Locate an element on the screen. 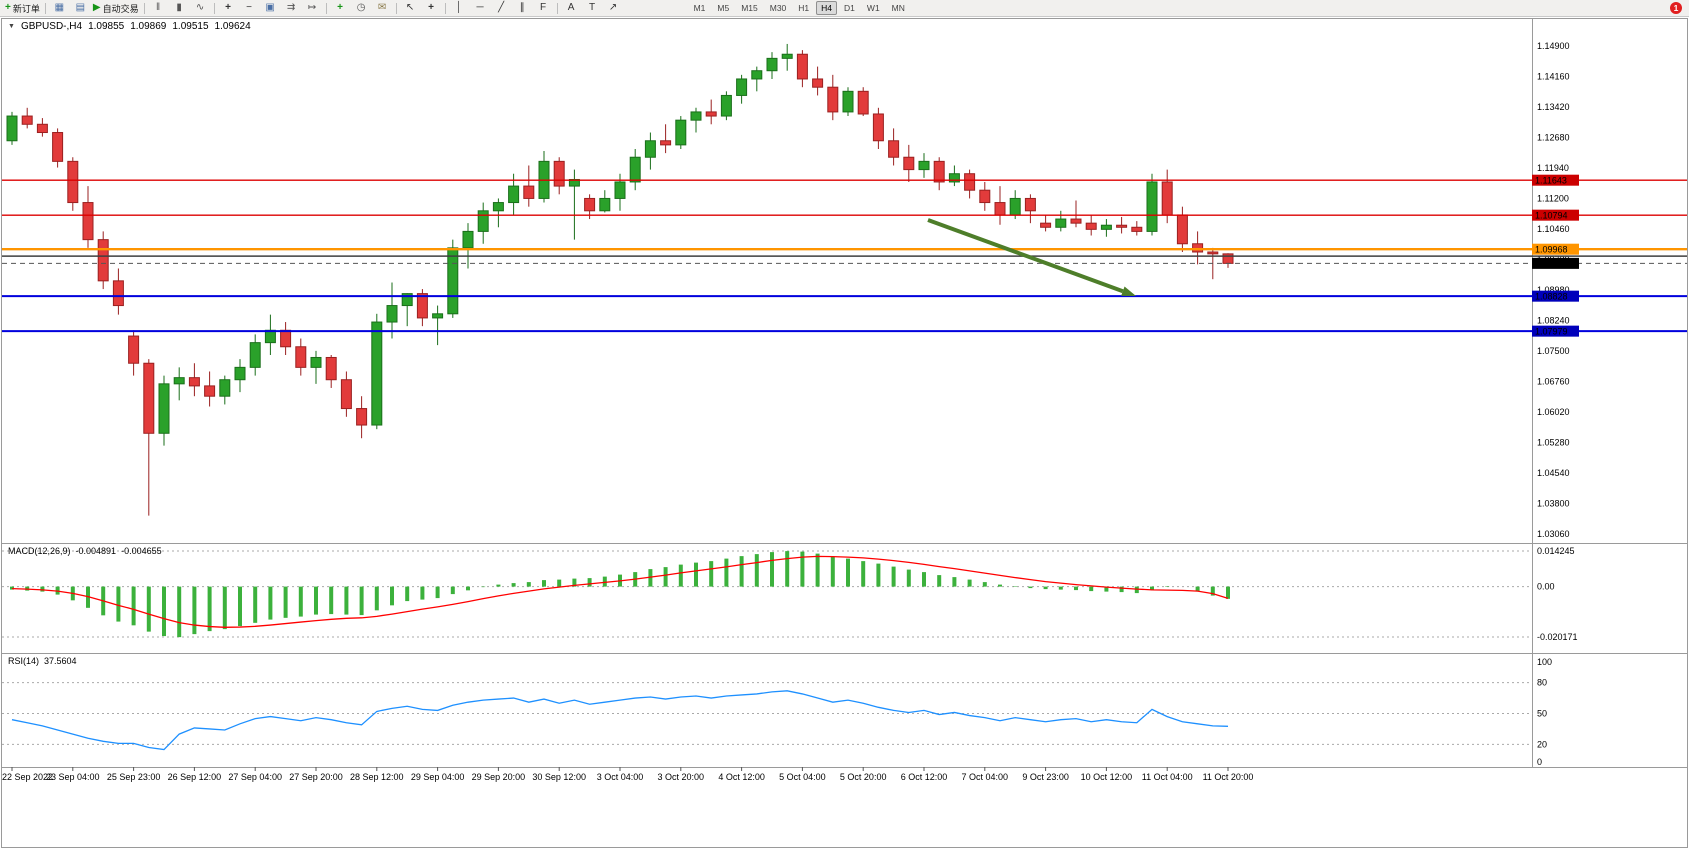 The width and height of the screenshot is (1689, 850). rsi-panel is located at coordinates (620, 720).